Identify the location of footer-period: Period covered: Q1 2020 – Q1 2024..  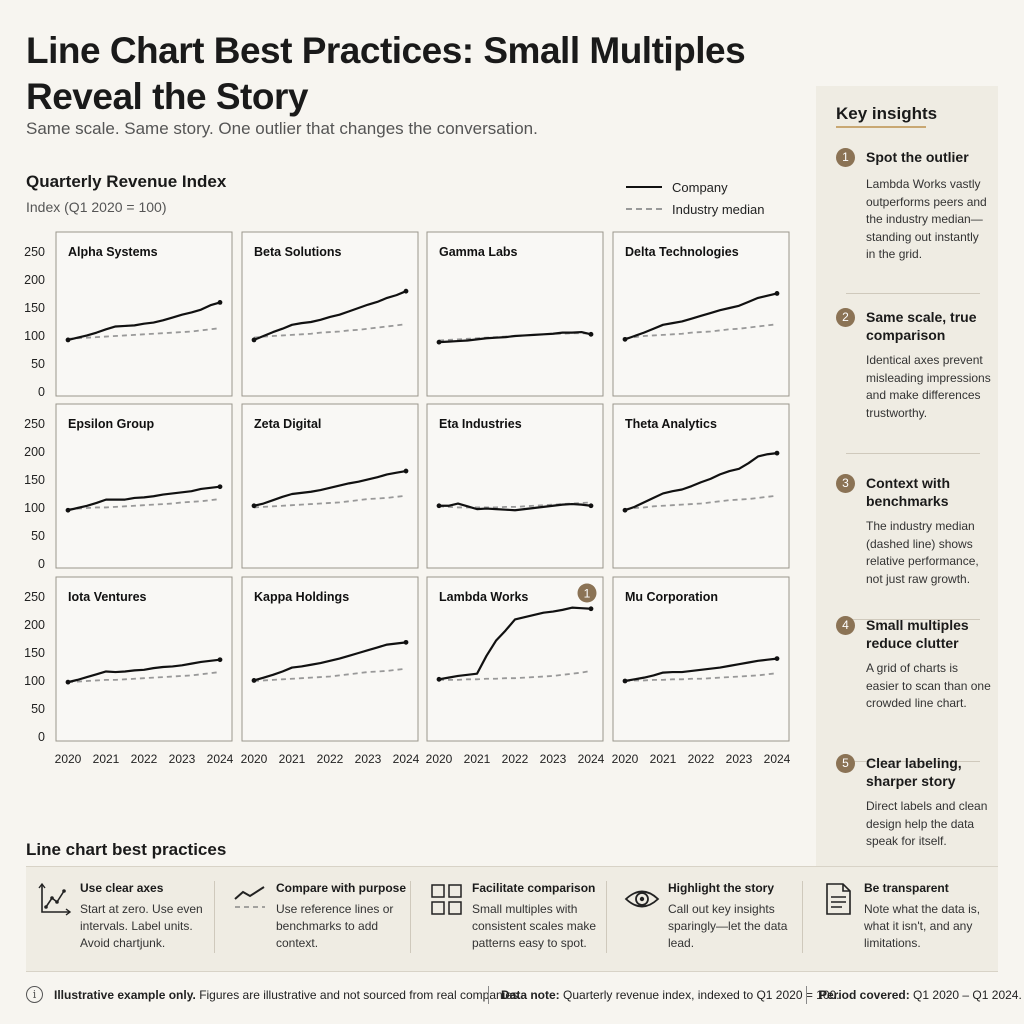
(920, 995).